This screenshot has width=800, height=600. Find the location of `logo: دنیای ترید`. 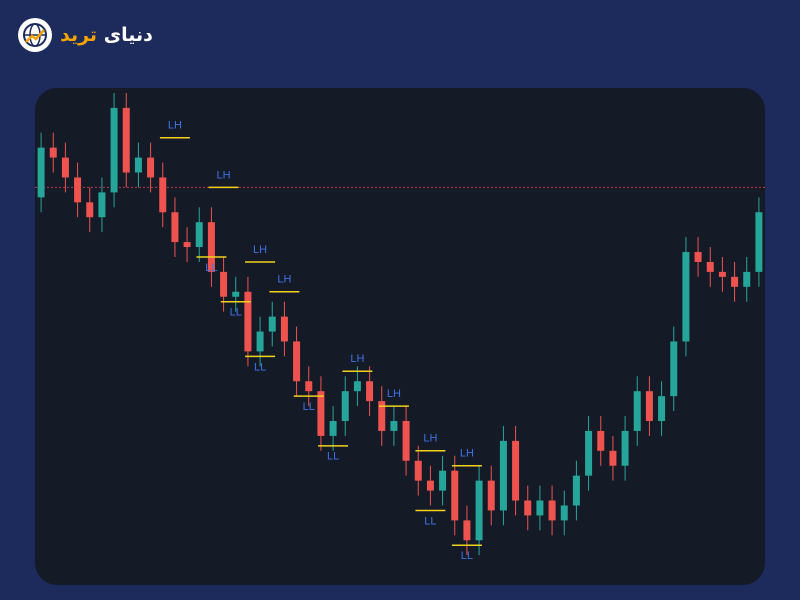

logo: دنیای ترید is located at coordinates (85, 35).